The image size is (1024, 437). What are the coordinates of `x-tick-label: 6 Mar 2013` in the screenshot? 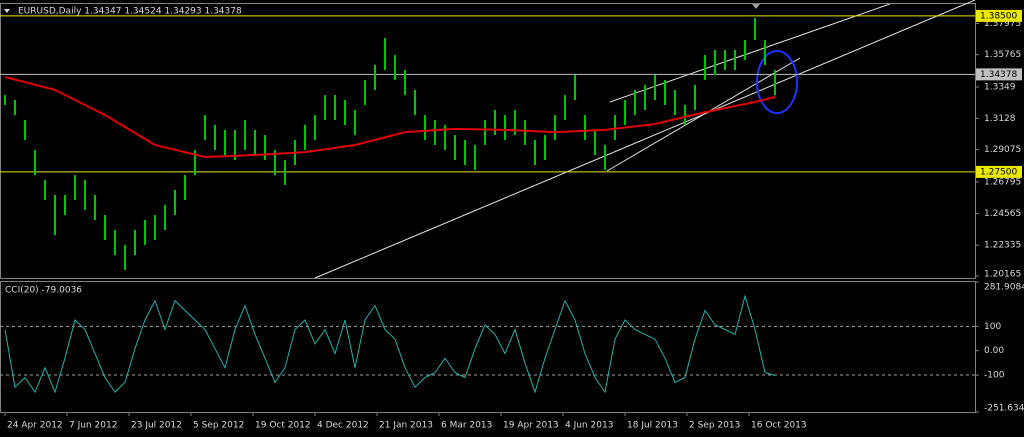 It's located at (466, 426).